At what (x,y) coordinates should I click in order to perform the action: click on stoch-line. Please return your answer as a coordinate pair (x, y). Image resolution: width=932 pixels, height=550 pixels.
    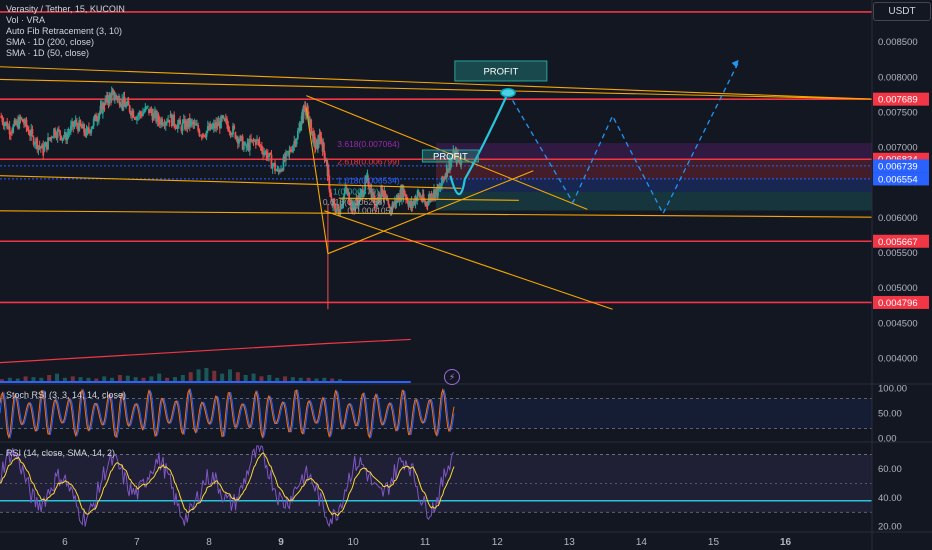
    Looking at the image, I should click on (227, 414).